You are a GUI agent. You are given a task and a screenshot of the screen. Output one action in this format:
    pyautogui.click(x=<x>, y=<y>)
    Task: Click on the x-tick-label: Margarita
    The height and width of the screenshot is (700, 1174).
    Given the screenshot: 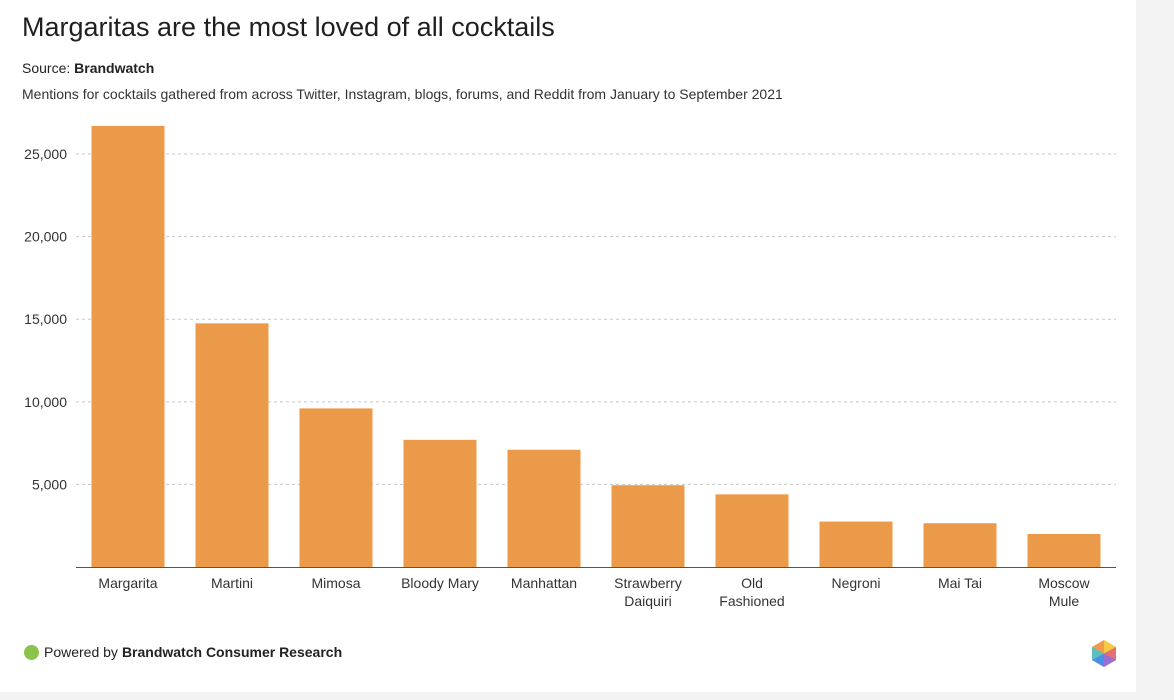 What is the action you would take?
    pyautogui.click(x=127, y=583)
    